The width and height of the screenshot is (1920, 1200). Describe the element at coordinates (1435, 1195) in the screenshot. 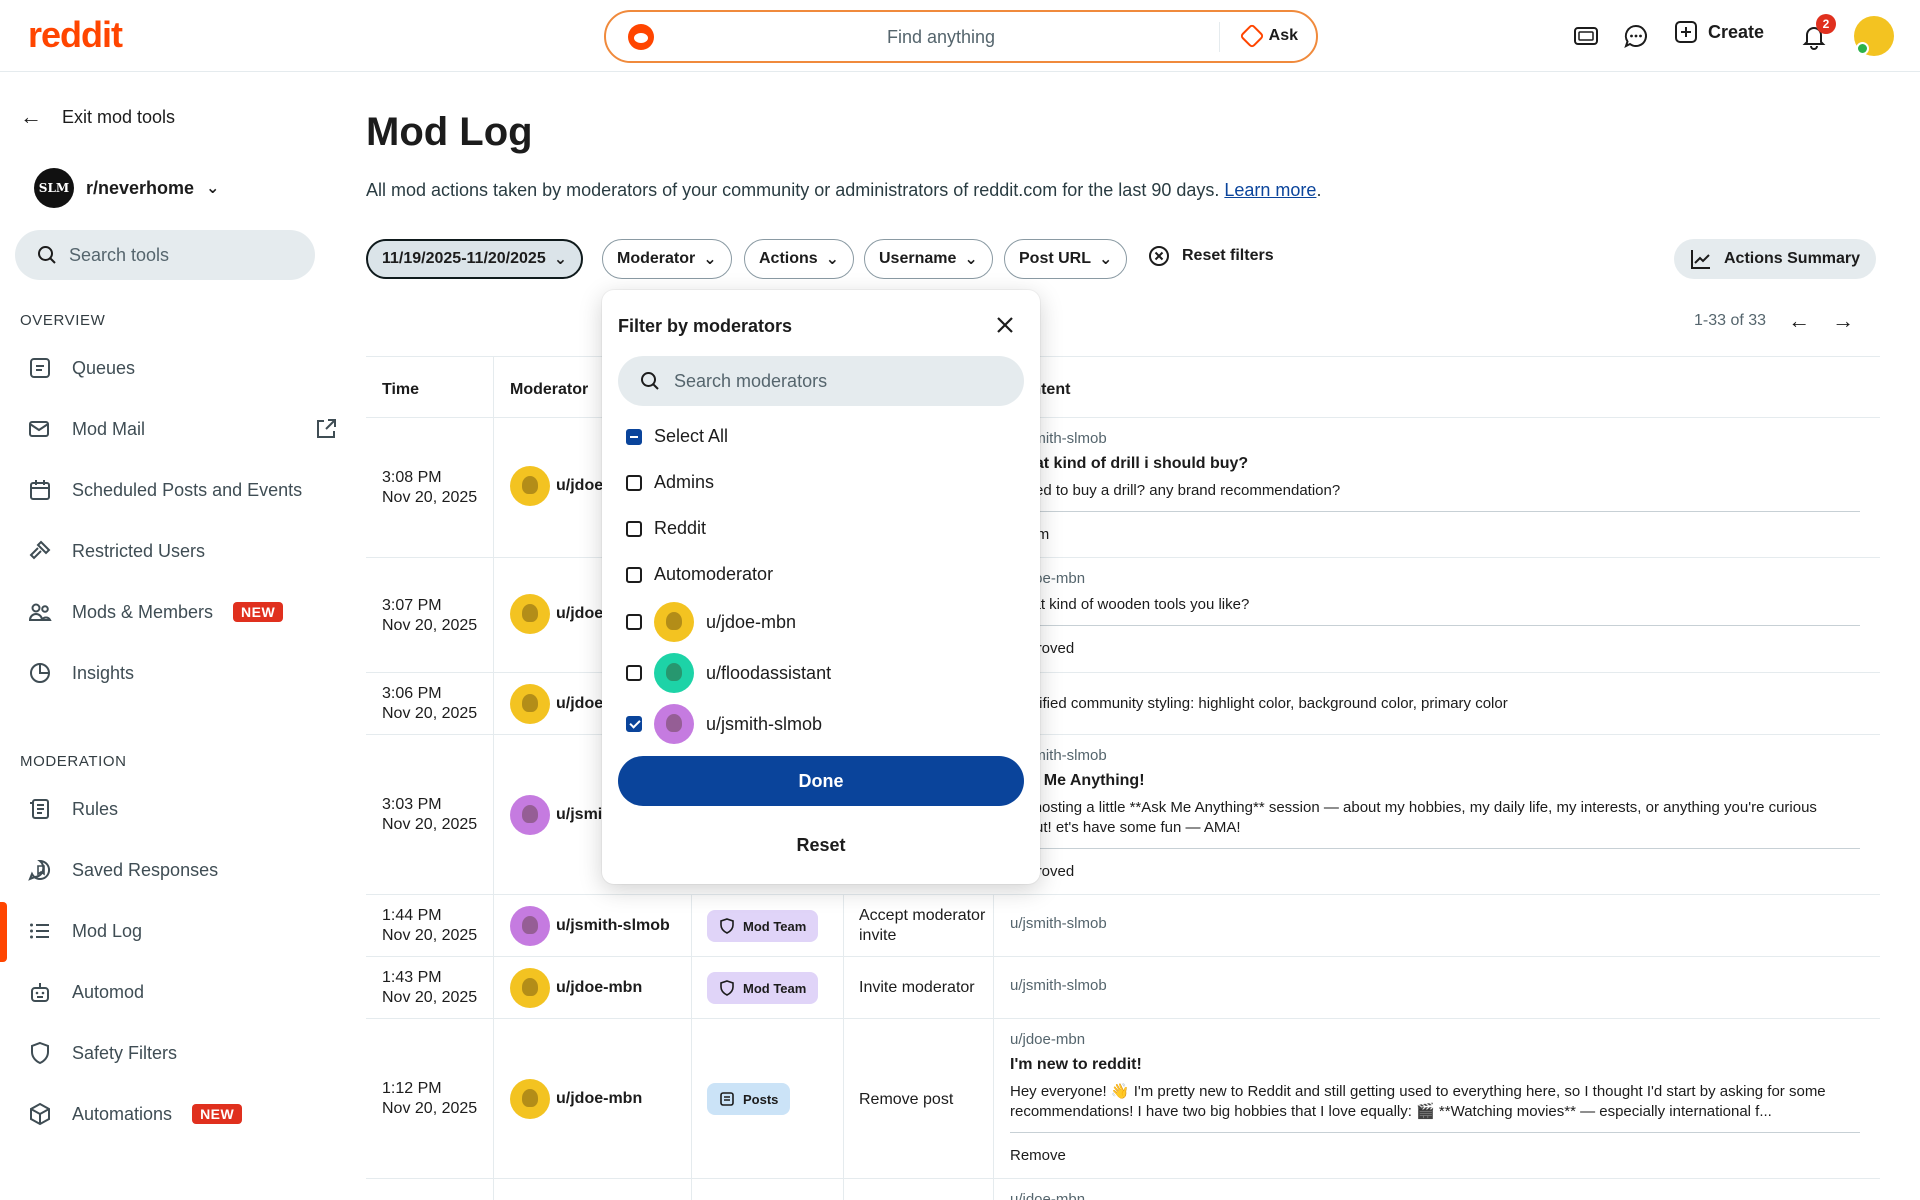

I see `row-content: u/jdoe-mbn` at that location.